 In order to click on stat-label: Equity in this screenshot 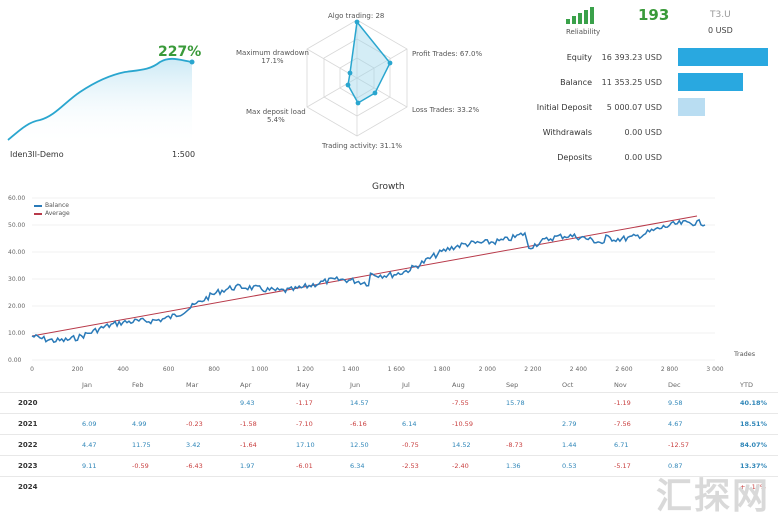, I will do `click(579, 57)`.